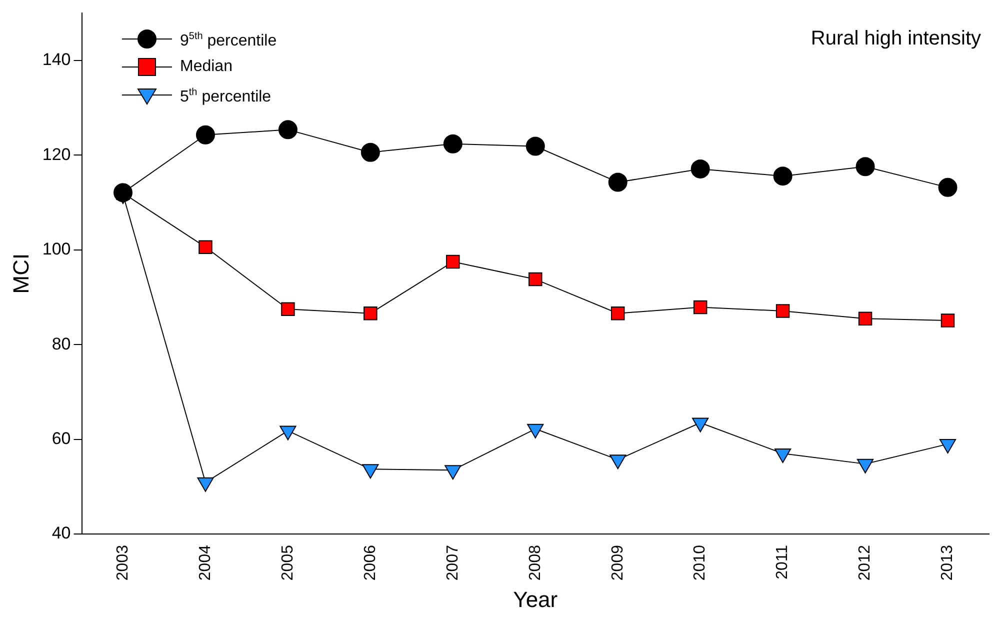  I want to click on y-tick-label: 120, so click(56, 154).